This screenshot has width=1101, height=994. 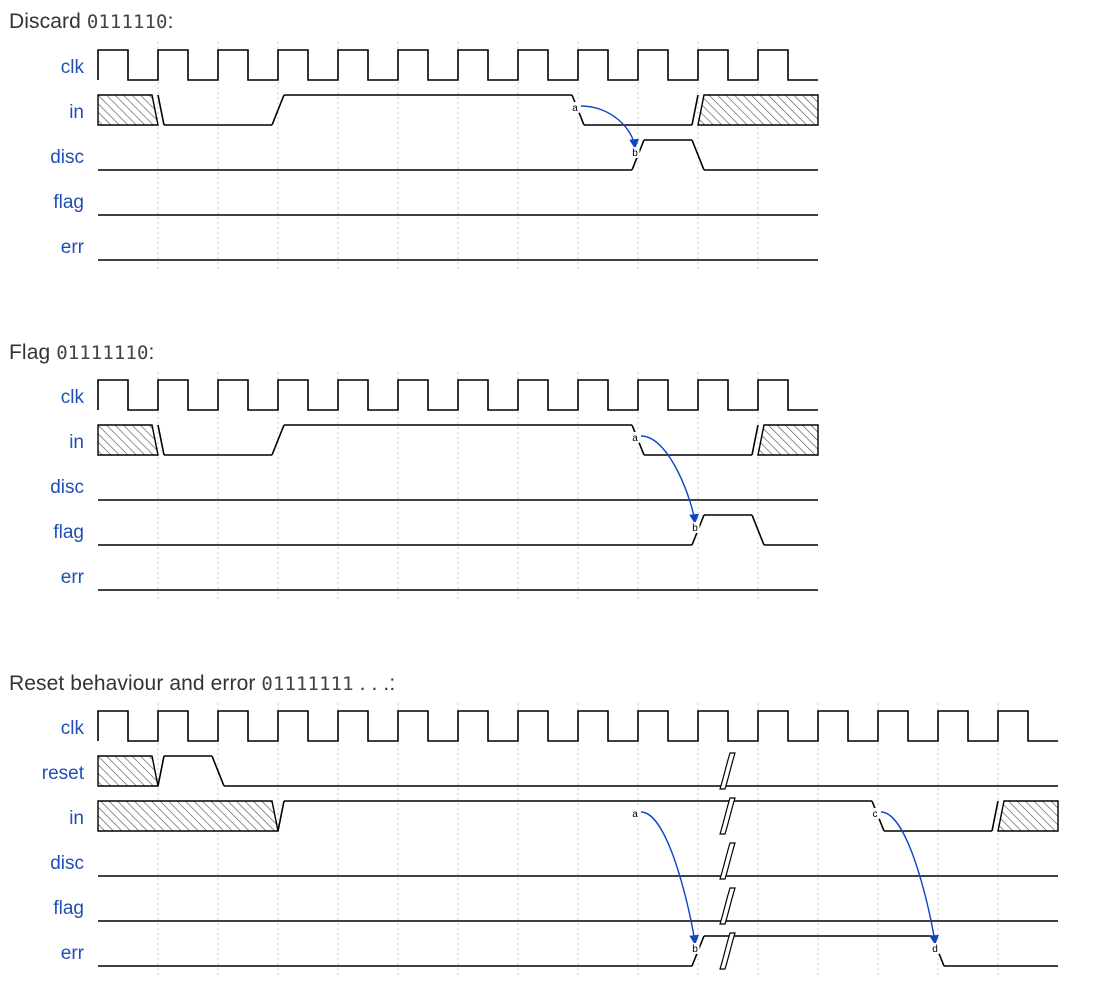 I want to click on diagram-2-title: Flag 01111110:, so click(x=81, y=353).